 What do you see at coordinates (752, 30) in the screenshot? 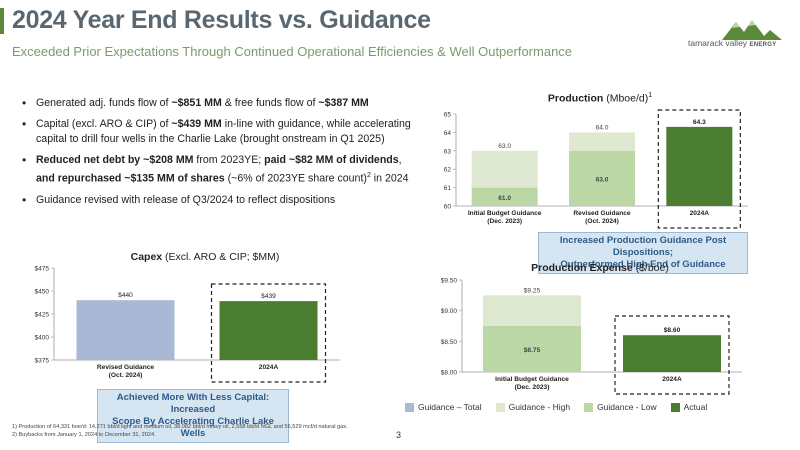
I see `company-logo-icon` at bounding box center [752, 30].